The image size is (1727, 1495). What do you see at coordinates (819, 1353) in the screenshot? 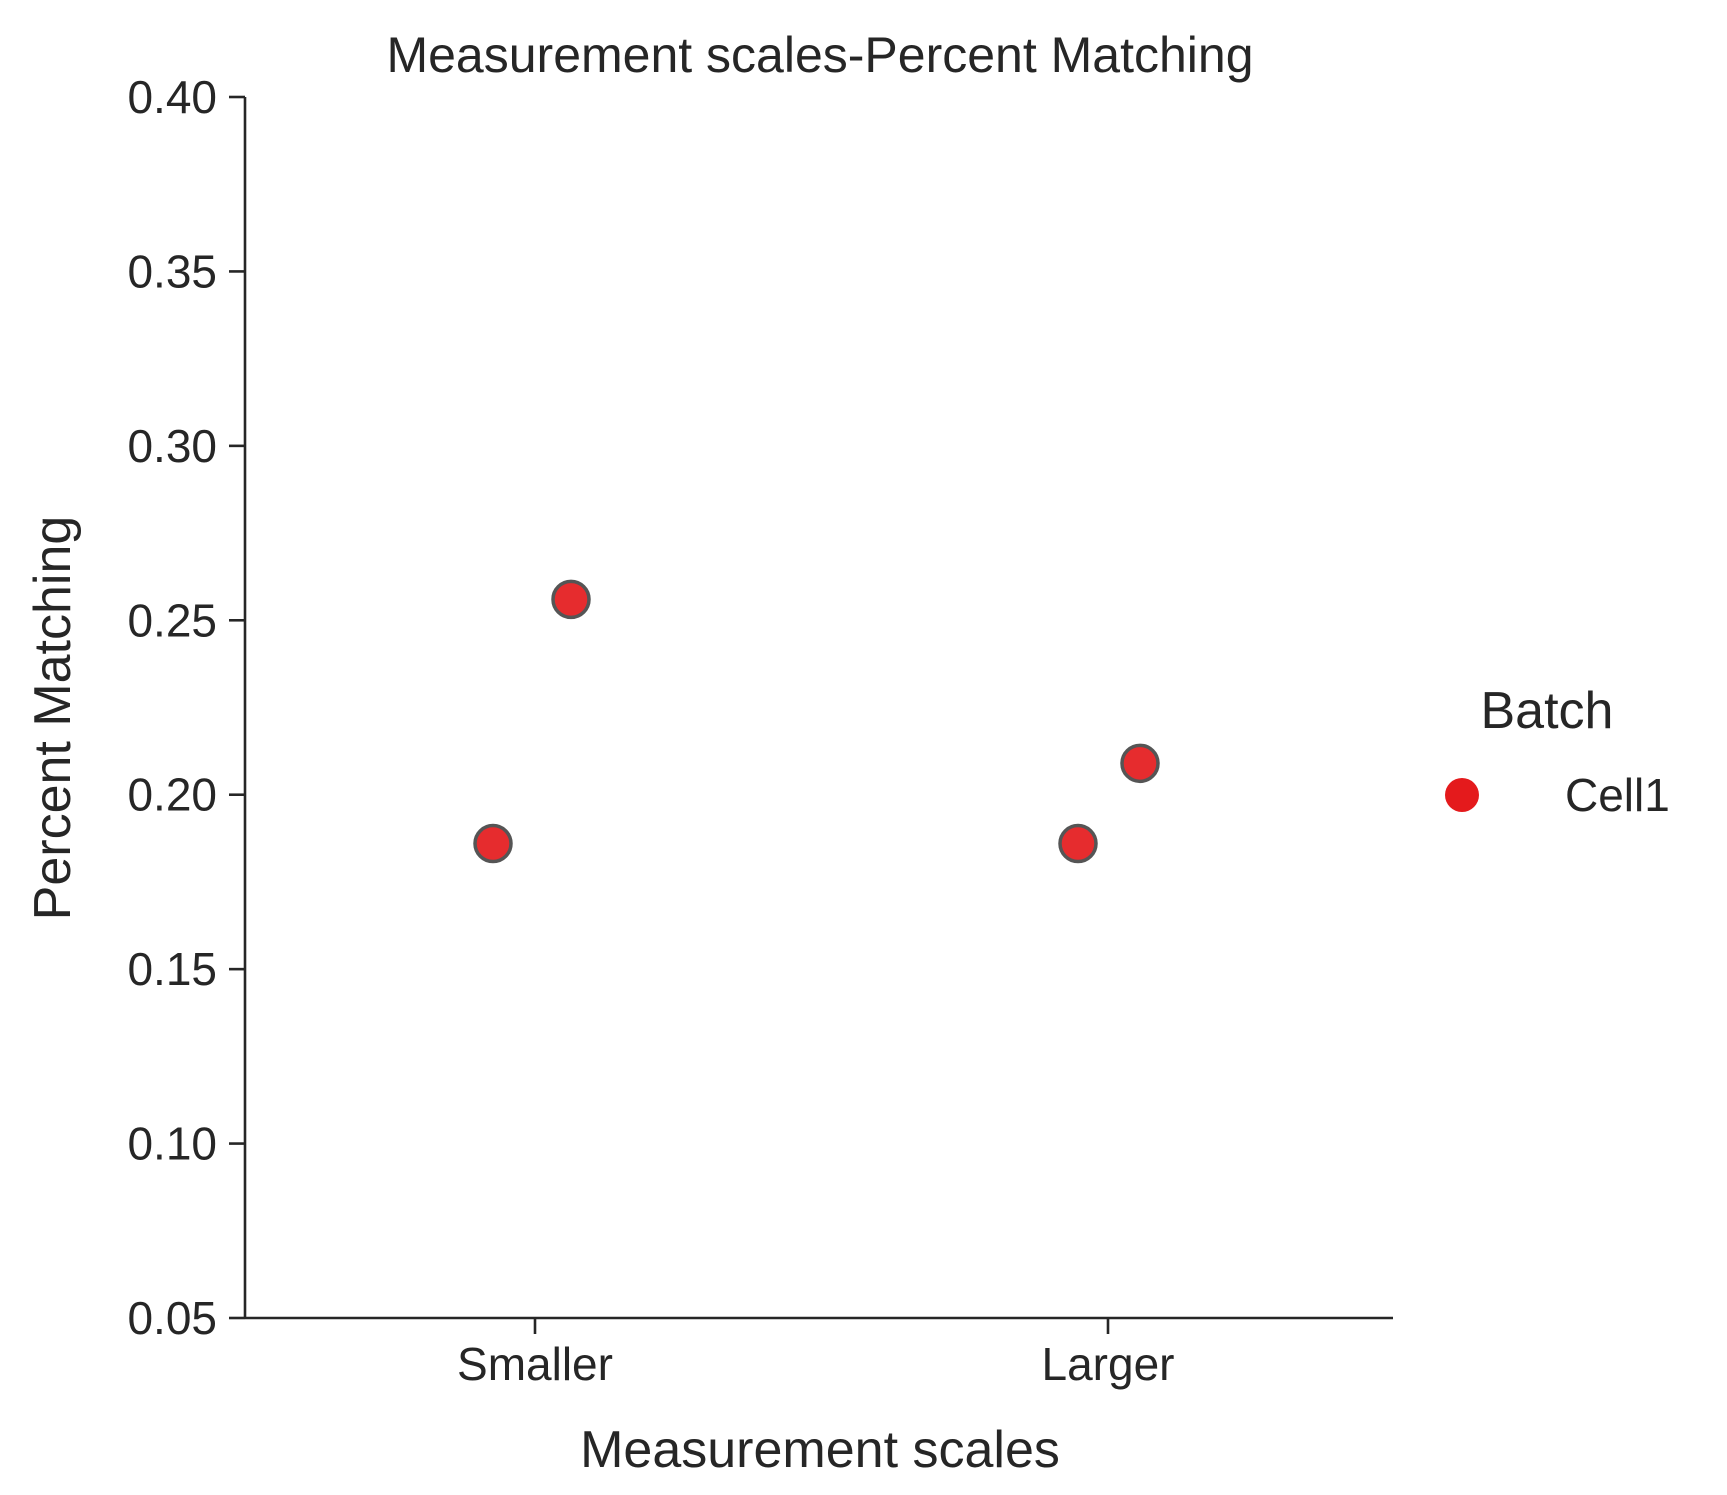
I see `x-axis: Smaller Larger` at bounding box center [819, 1353].